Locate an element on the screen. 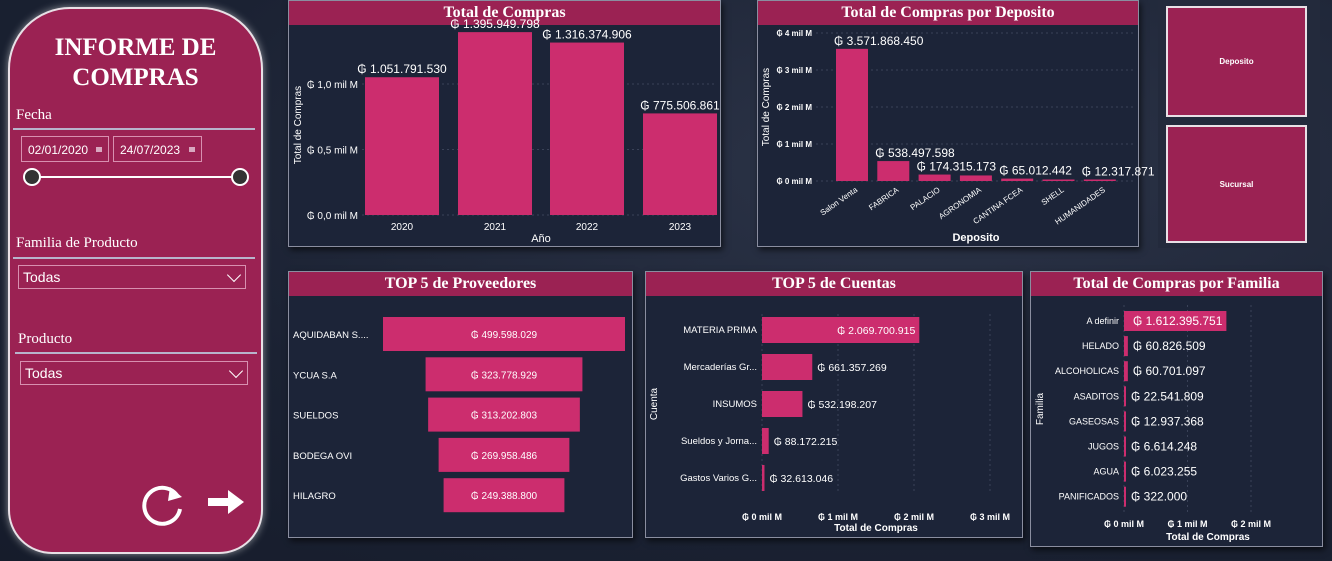  refresh-icon is located at coordinates (162, 504).